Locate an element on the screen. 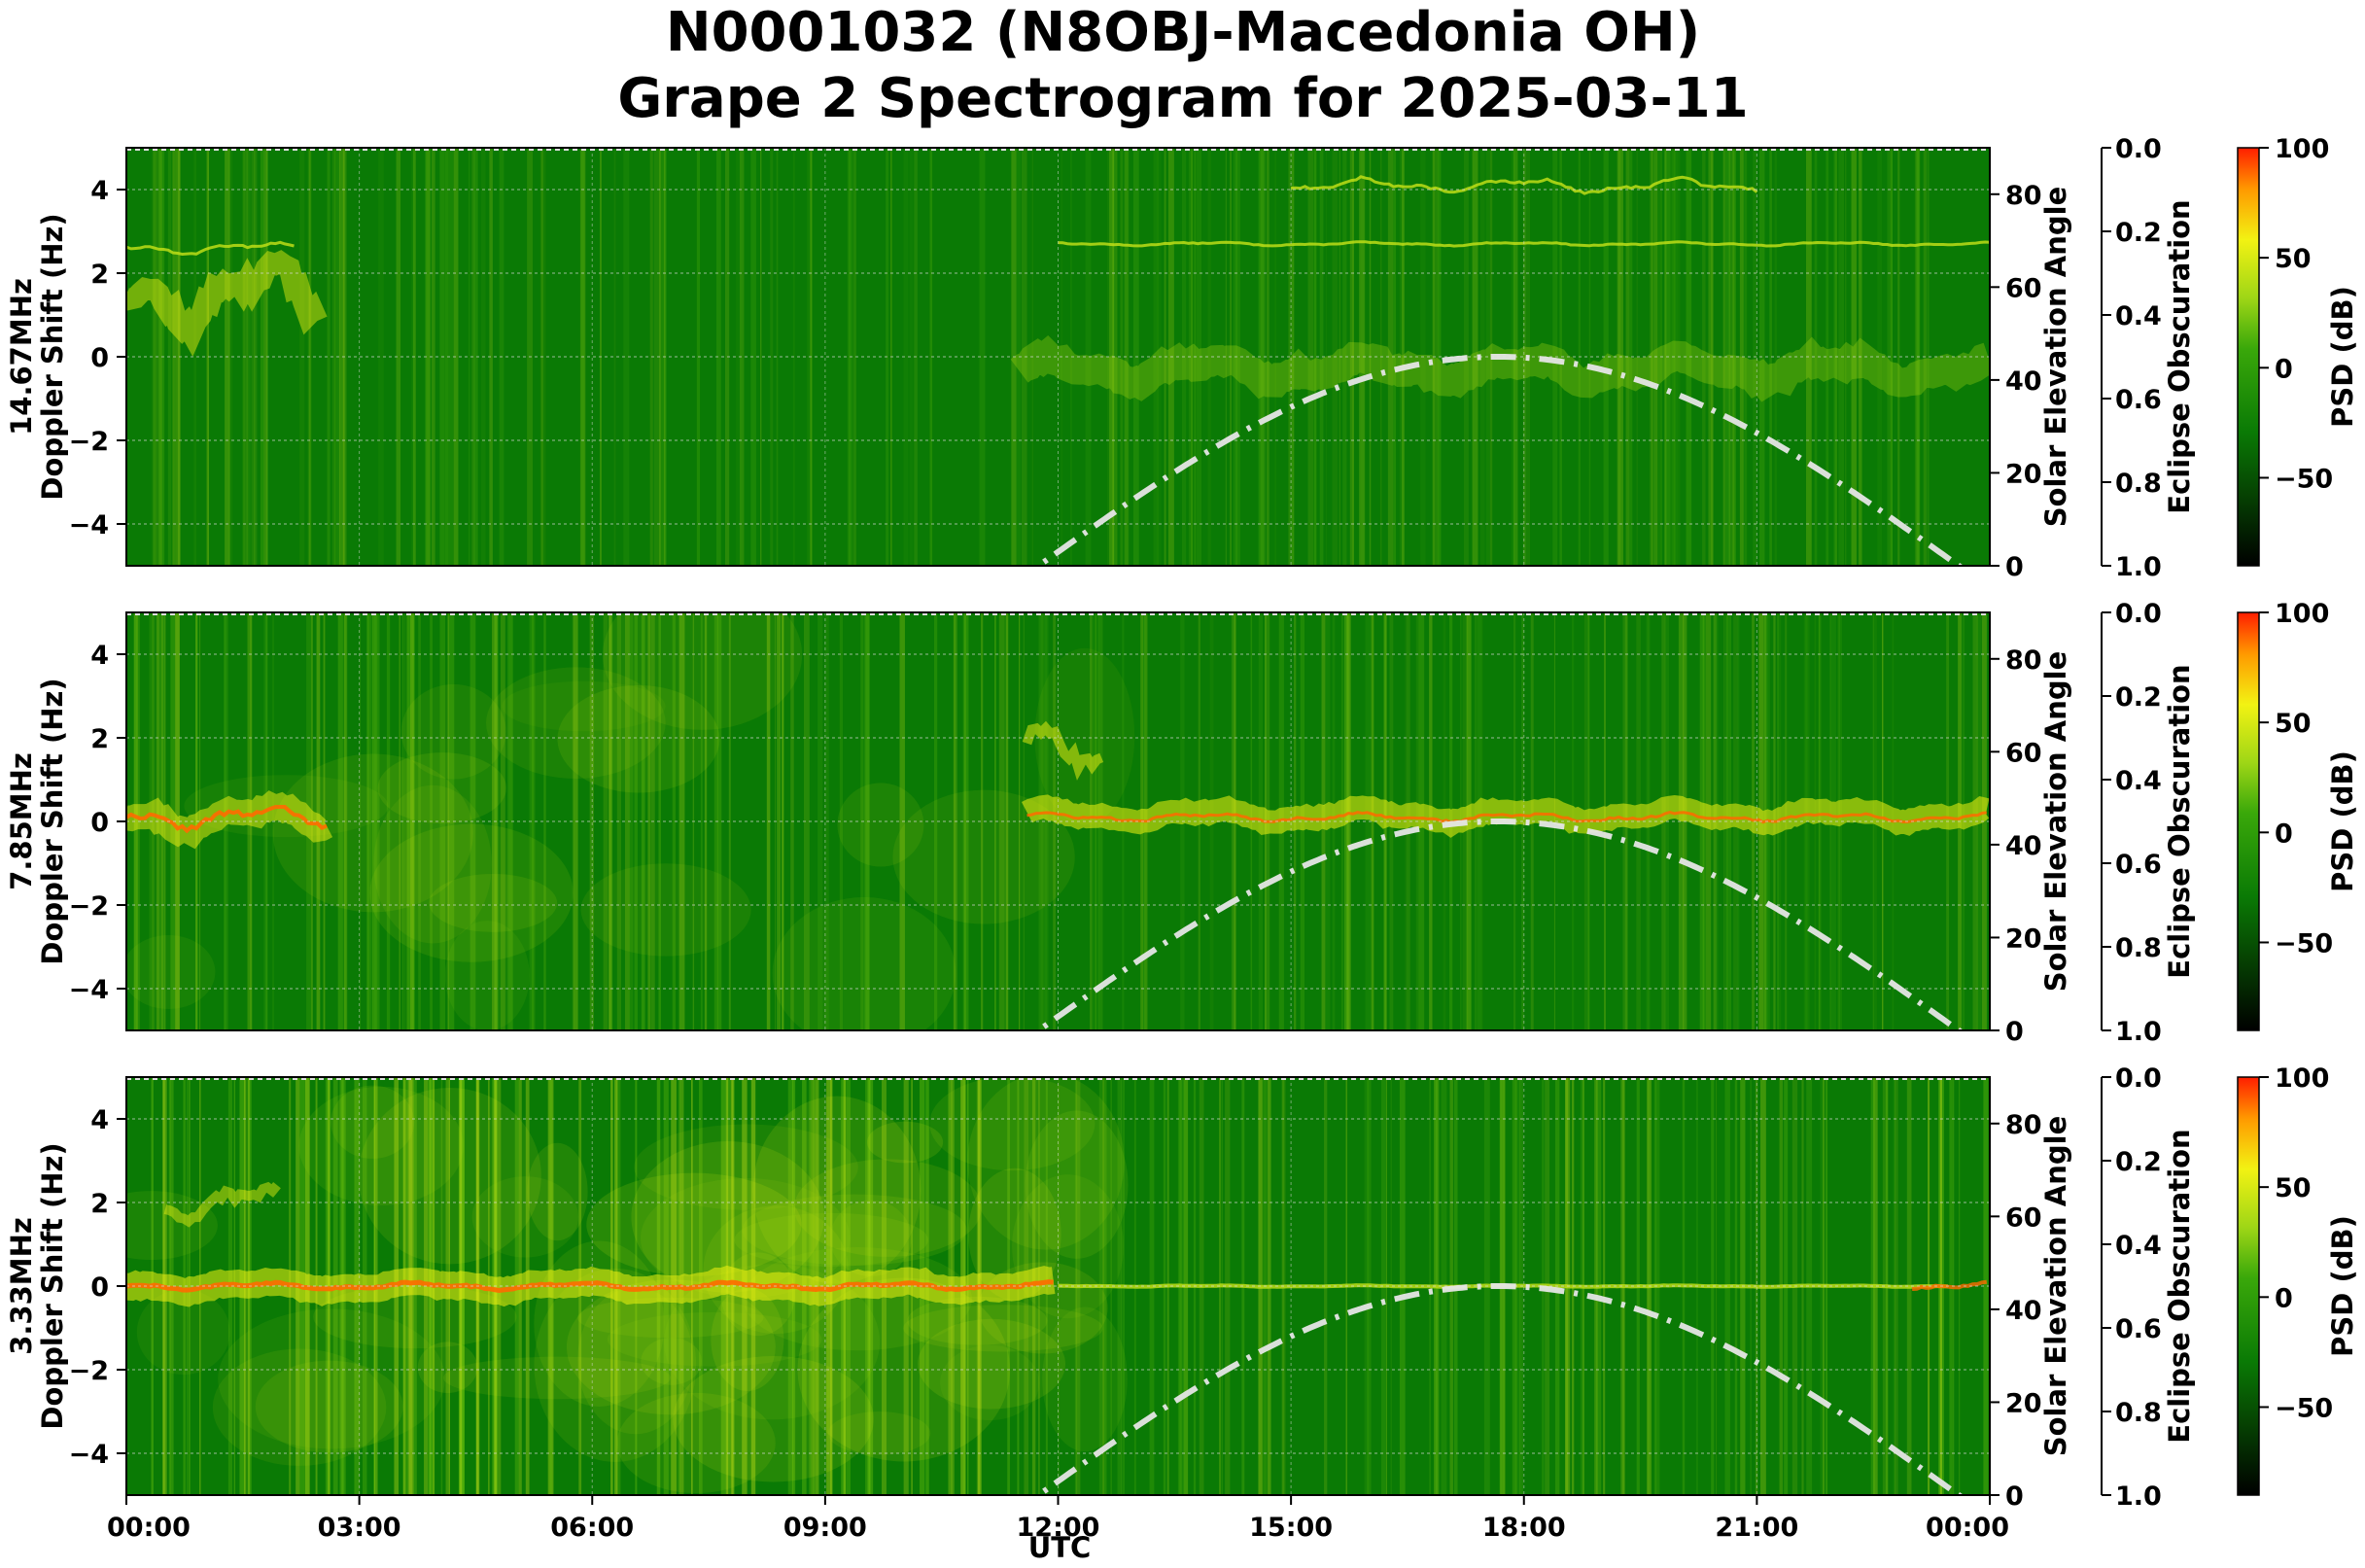 The image size is (2365, 1568). time-tick-label: 00:00 is located at coordinates (1967, 1528).